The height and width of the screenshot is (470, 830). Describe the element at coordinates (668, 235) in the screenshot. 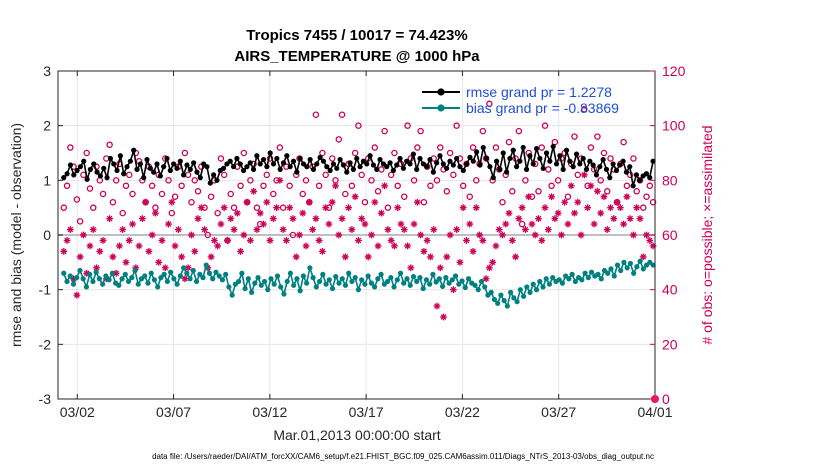

I see `y2-ticks: 0 20 40 60 80 100 120` at that location.